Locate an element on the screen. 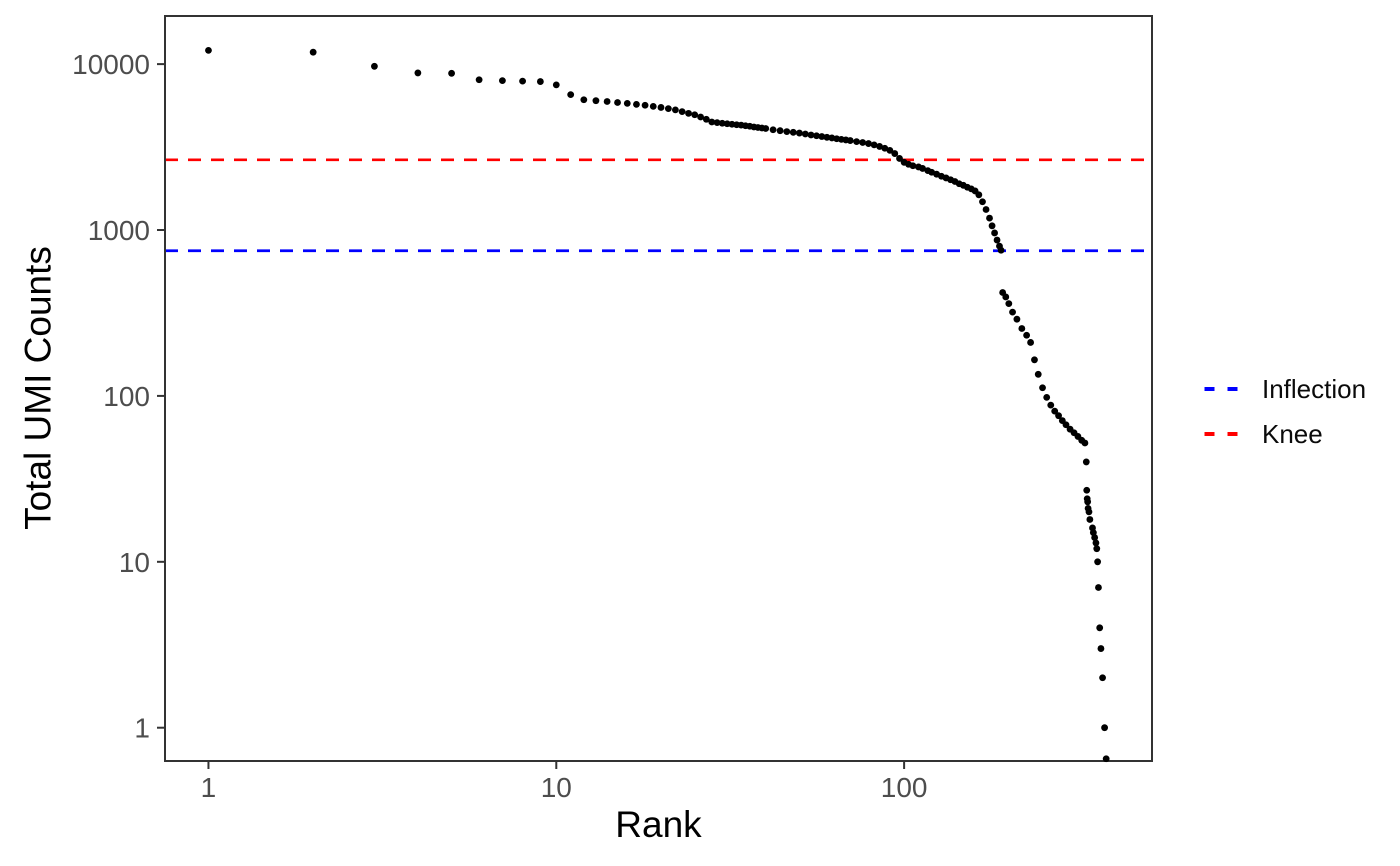  threshold-lines is located at coordinates (658, 205).